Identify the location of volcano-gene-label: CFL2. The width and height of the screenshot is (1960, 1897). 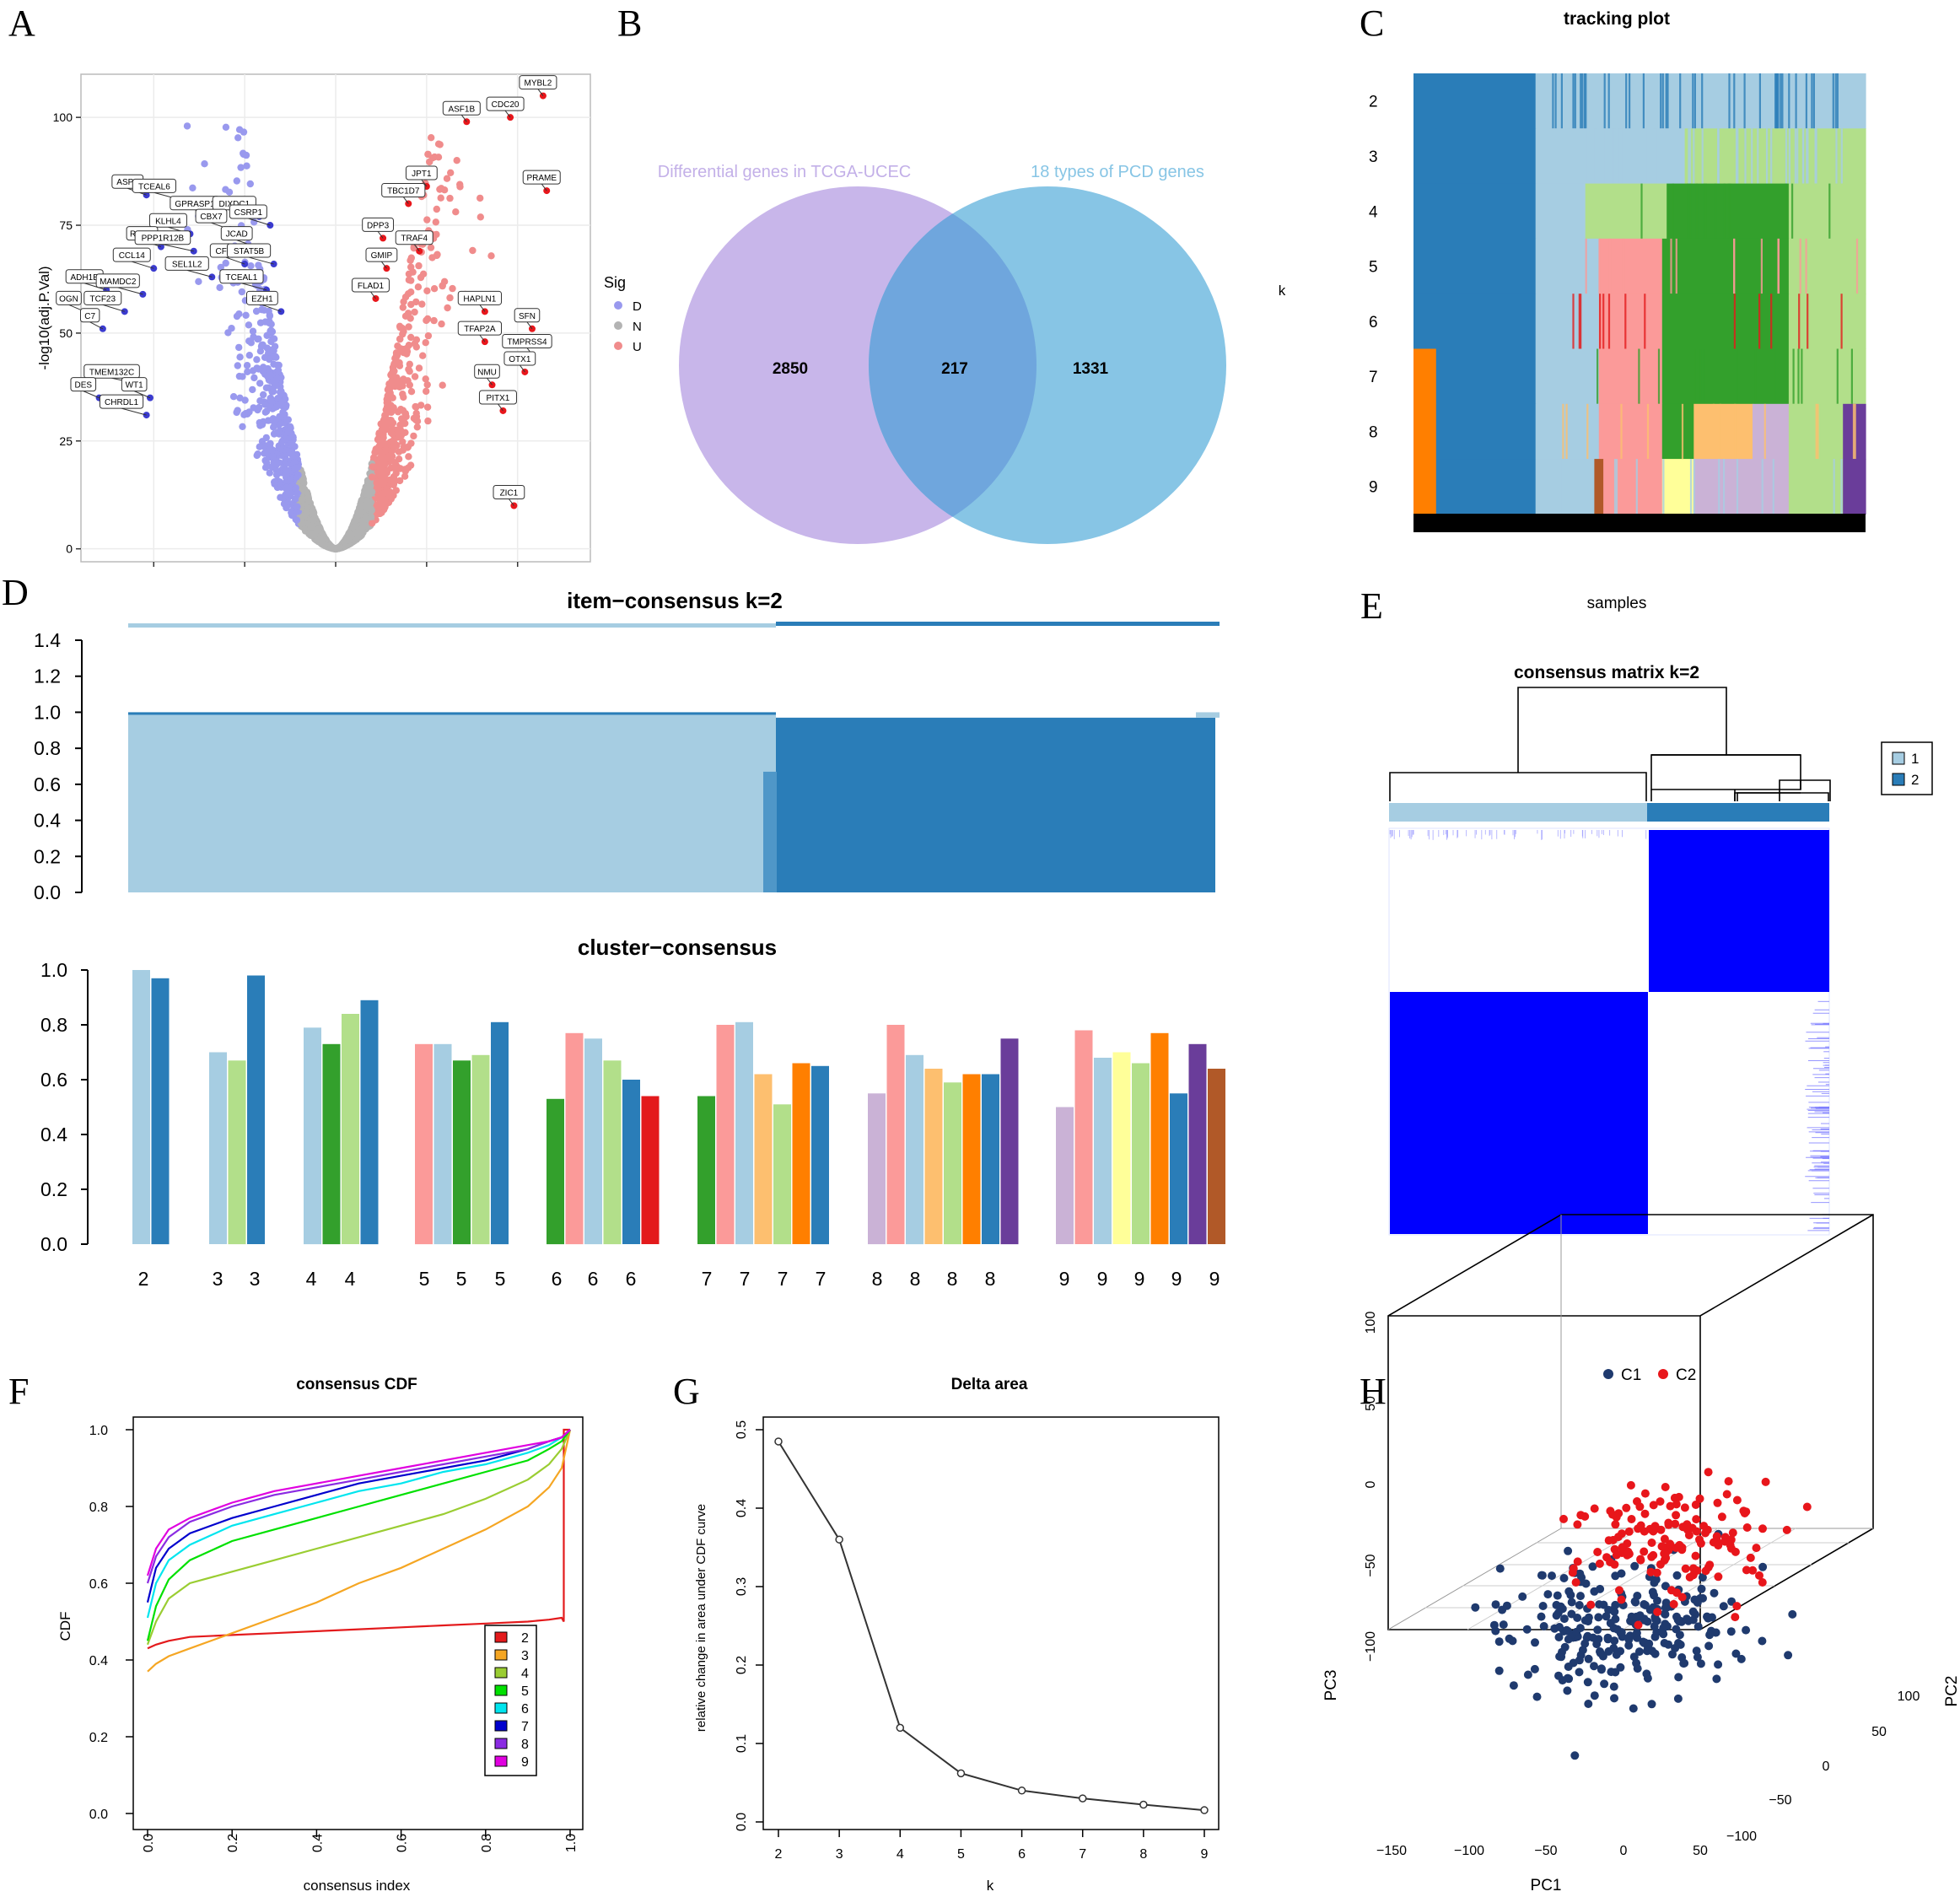
(226, 251).